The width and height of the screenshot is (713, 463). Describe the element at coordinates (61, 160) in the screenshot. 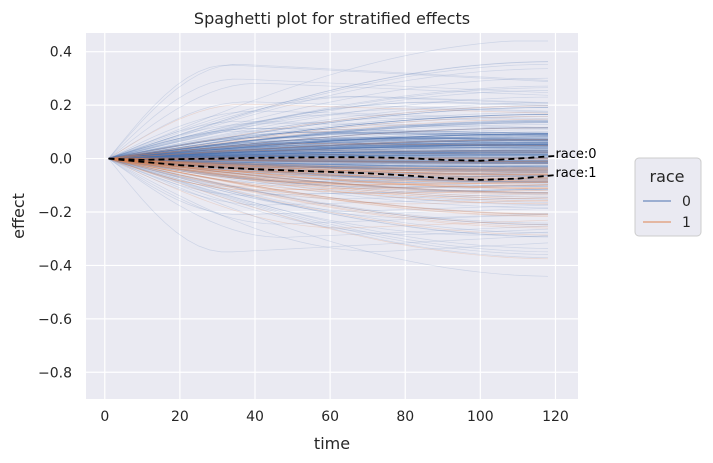

I see `y-tick-label: 0.0` at that location.